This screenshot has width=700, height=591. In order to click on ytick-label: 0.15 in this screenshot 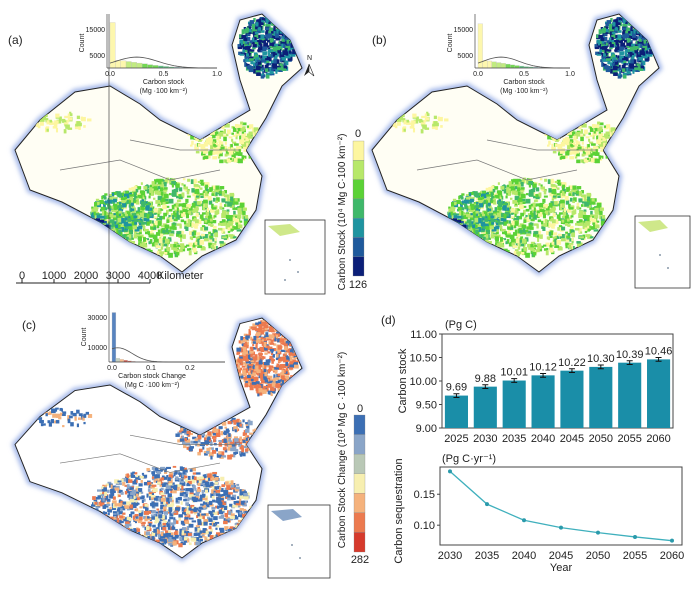, I will do `click(424, 495)`.